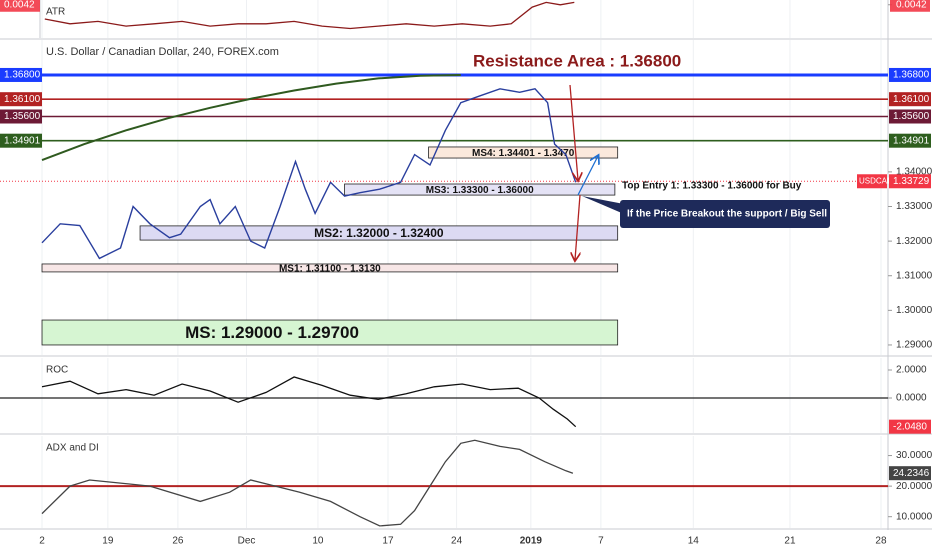  What do you see at coordinates (694, 541) in the screenshot?
I see `x-tick-label: 14` at bounding box center [694, 541].